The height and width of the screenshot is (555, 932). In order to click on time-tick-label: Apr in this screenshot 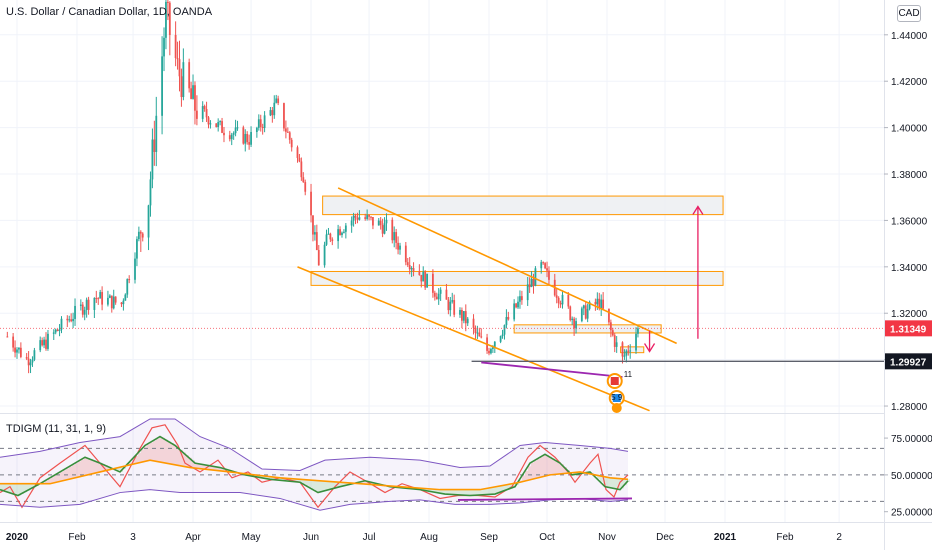, I will do `click(193, 537)`.